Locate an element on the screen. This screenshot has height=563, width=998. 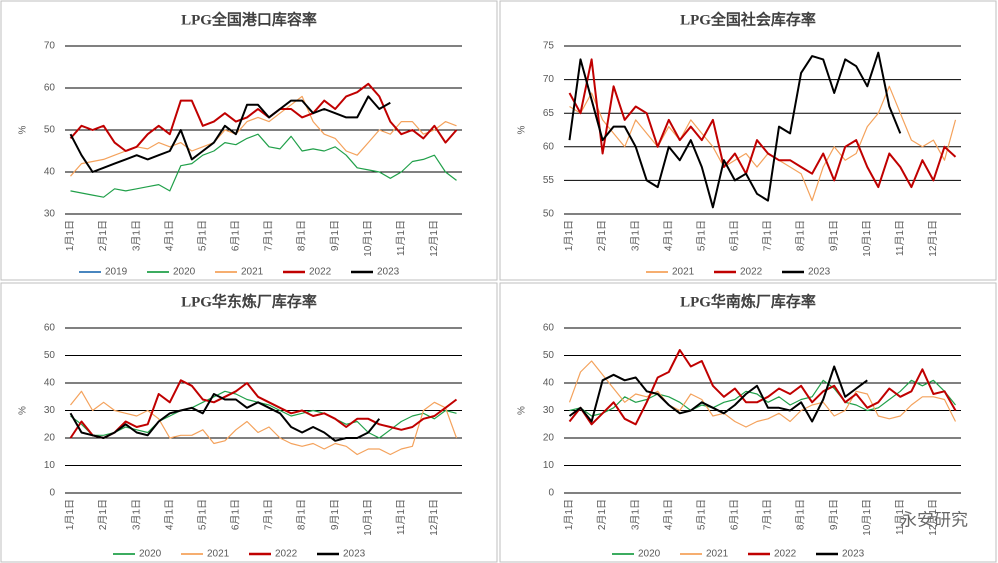
chart-title: LPG全国社会库存率 is located at coordinates (748, 19).